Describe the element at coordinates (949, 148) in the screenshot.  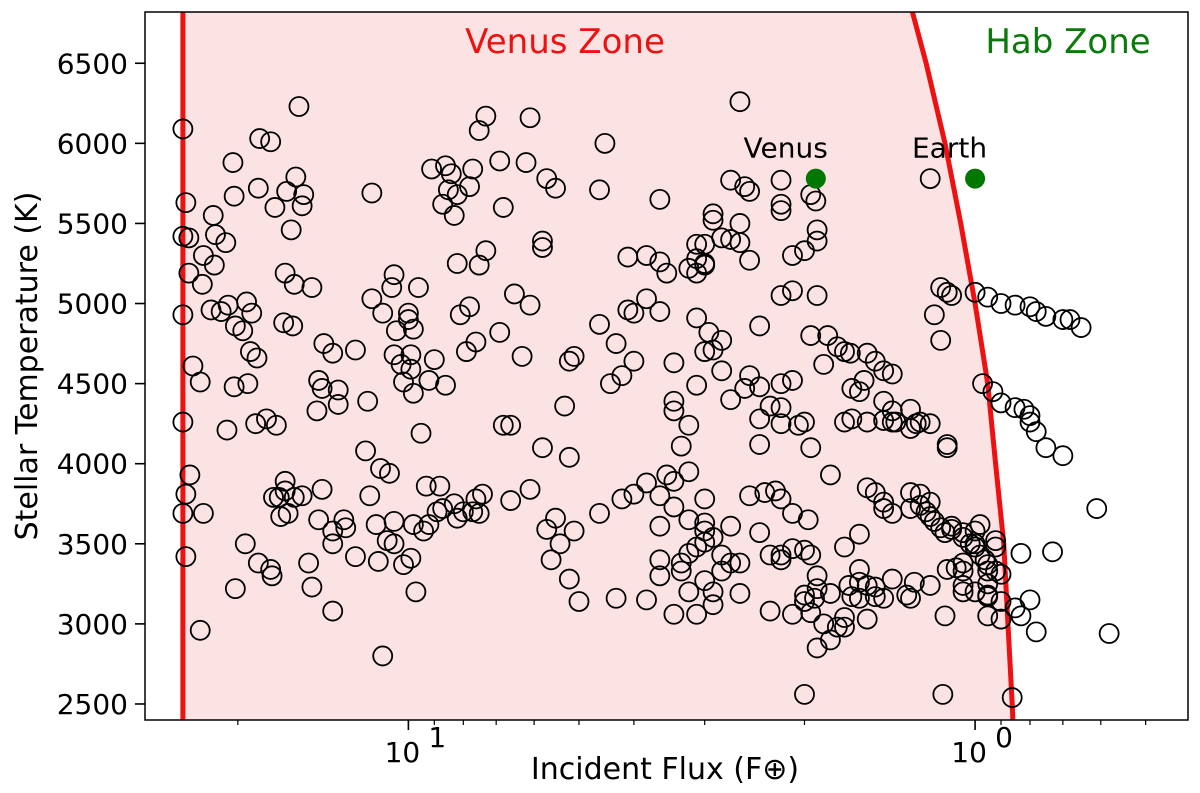
I see `earth-label: Earth` at that location.